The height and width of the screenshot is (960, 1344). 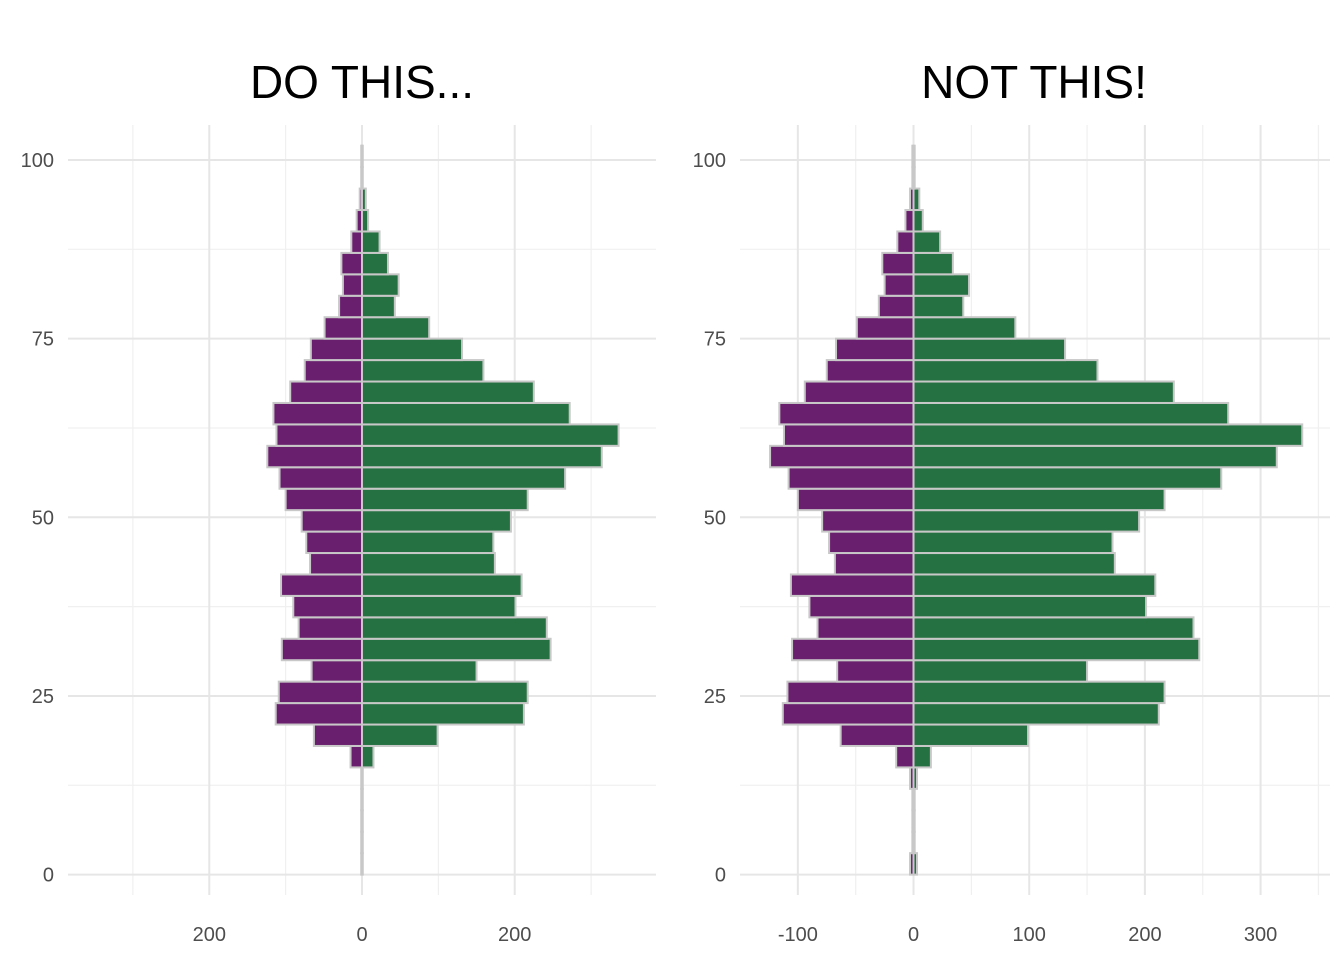 What do you see at coordinates (709, 161) in the screenshot?
I see `y-tick-label: 100` at bounding box center [709, 161].